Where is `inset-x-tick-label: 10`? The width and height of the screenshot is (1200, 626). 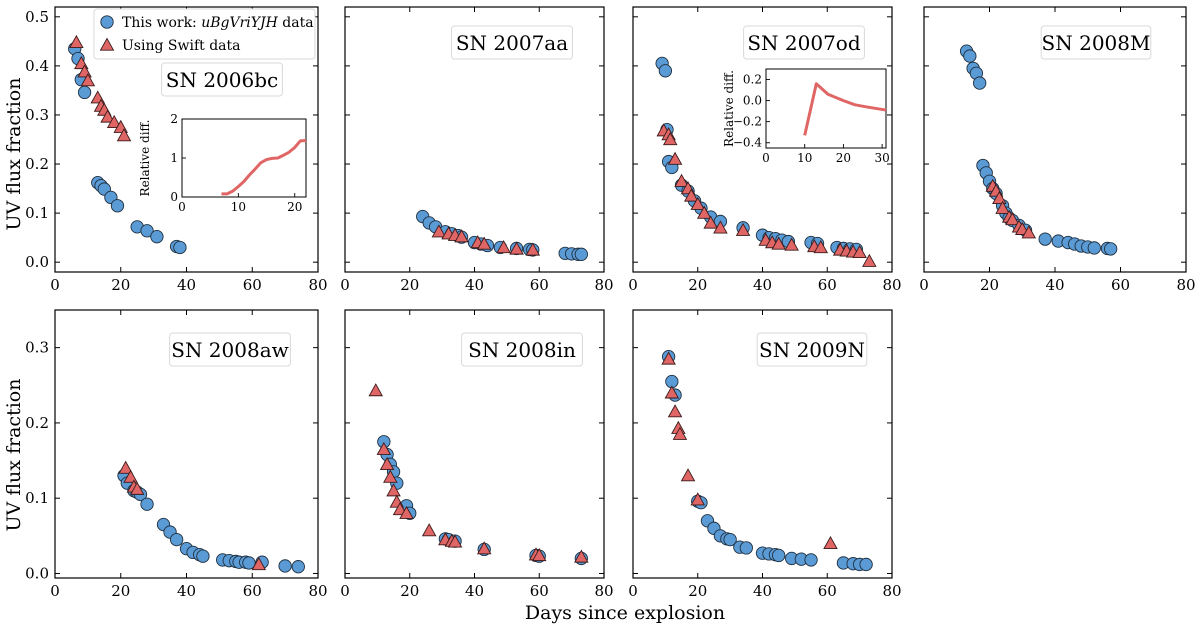 inset-x-tick-label: 10 is located at coordinates (238, 207).